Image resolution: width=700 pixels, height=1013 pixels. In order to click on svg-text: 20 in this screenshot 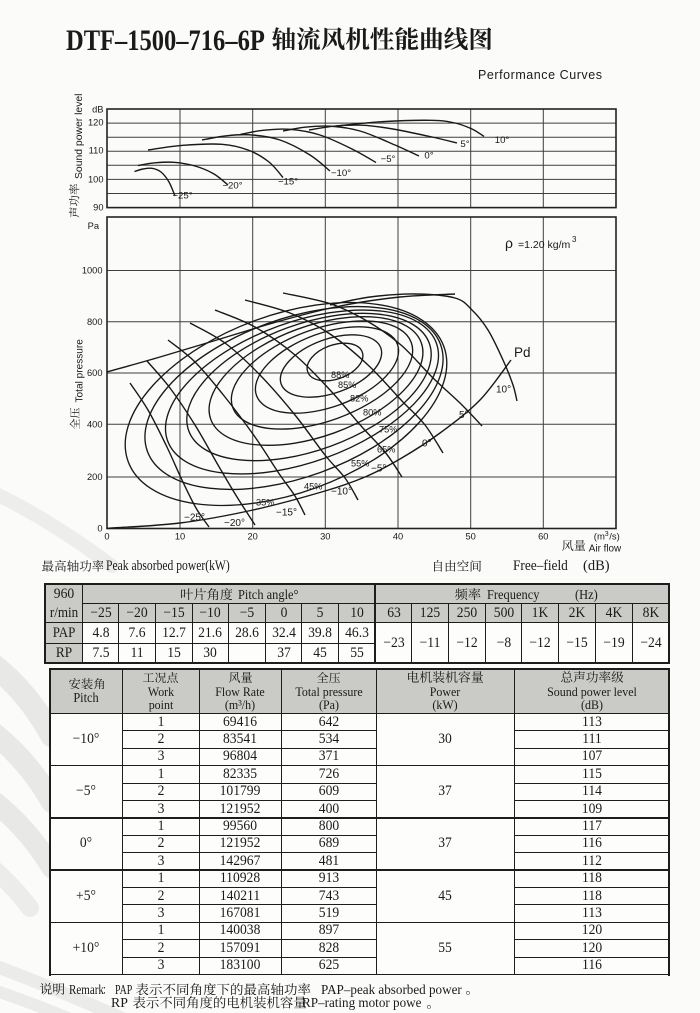, I will do `click(253, 537)`.